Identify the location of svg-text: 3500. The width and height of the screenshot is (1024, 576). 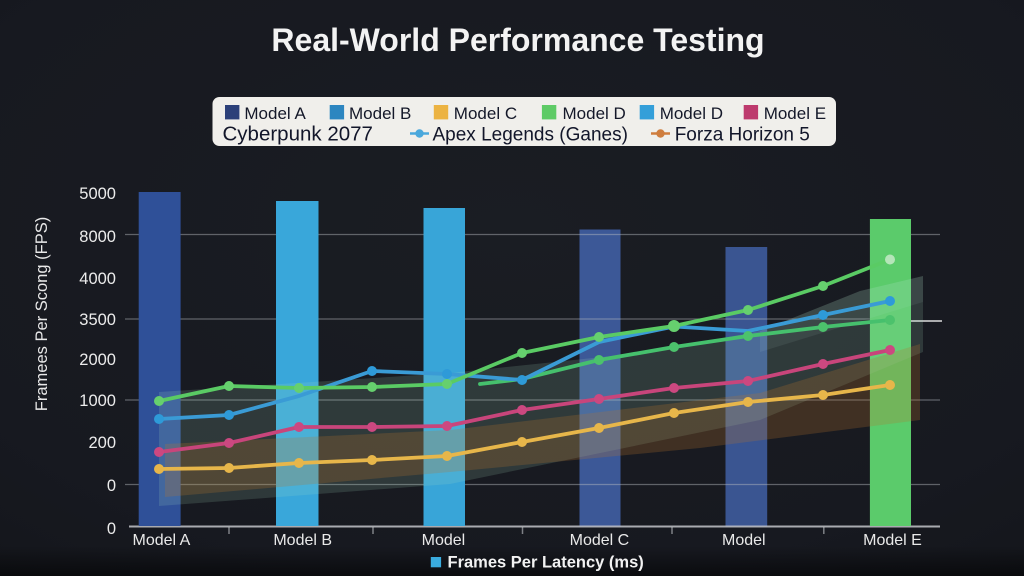
(97, 320).